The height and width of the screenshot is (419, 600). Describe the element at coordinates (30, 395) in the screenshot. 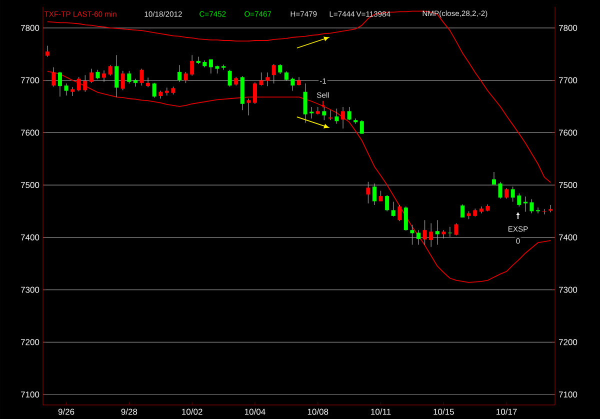

I see `y-tick-label: 7100` at that location.